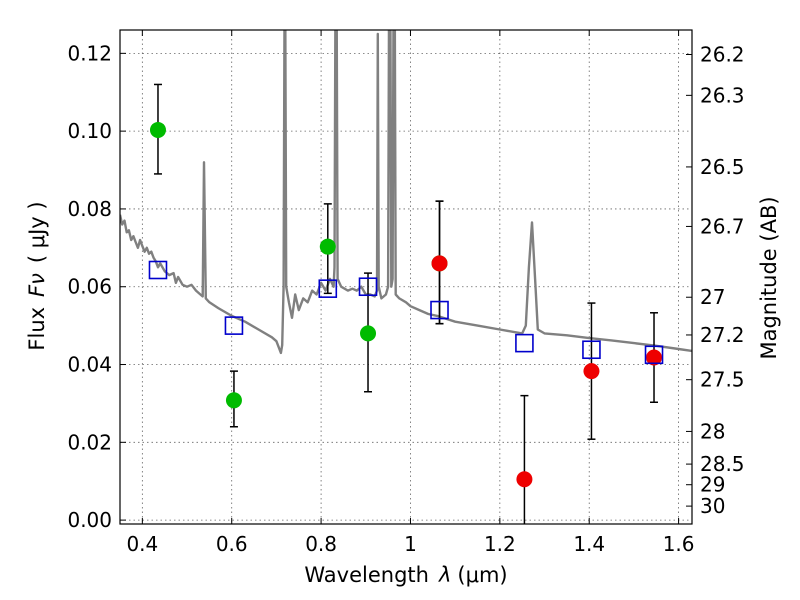 The width and height of the screenshot is (800, 600). Describe the element at coordinates (89, 209) in the screenshot. I see `y-tick-label-4: 0.08` at that location.